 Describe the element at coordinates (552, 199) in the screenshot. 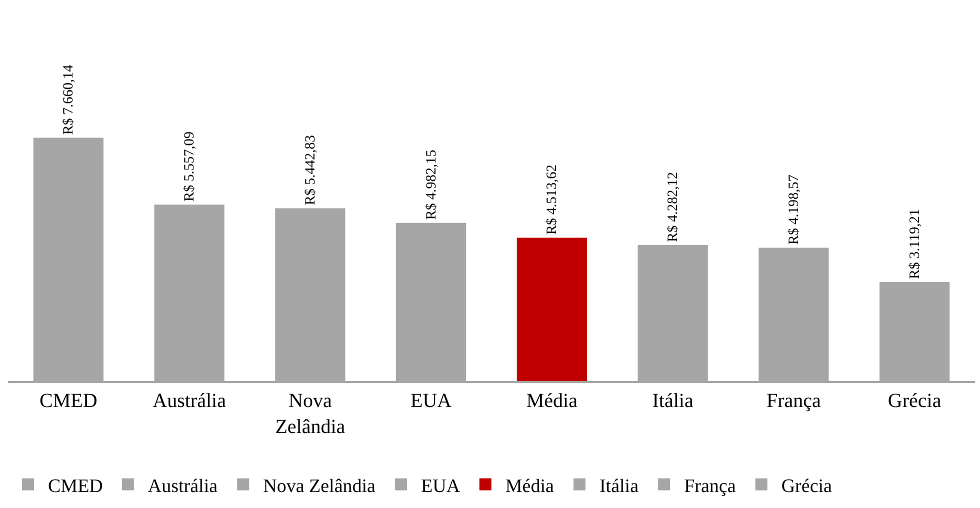

I see `data-label: R$ 4.513,62` at that location.